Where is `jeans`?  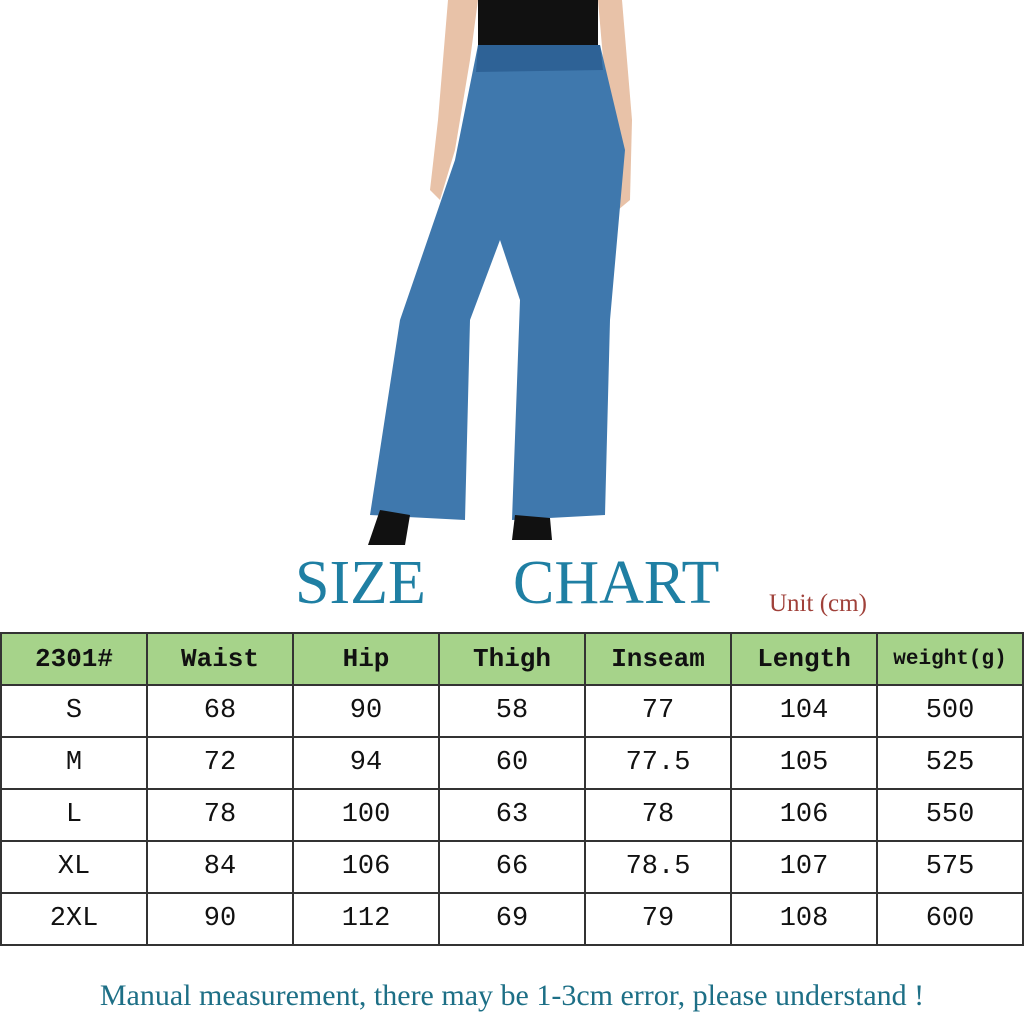
jeans is located at coordinates (497, 282).